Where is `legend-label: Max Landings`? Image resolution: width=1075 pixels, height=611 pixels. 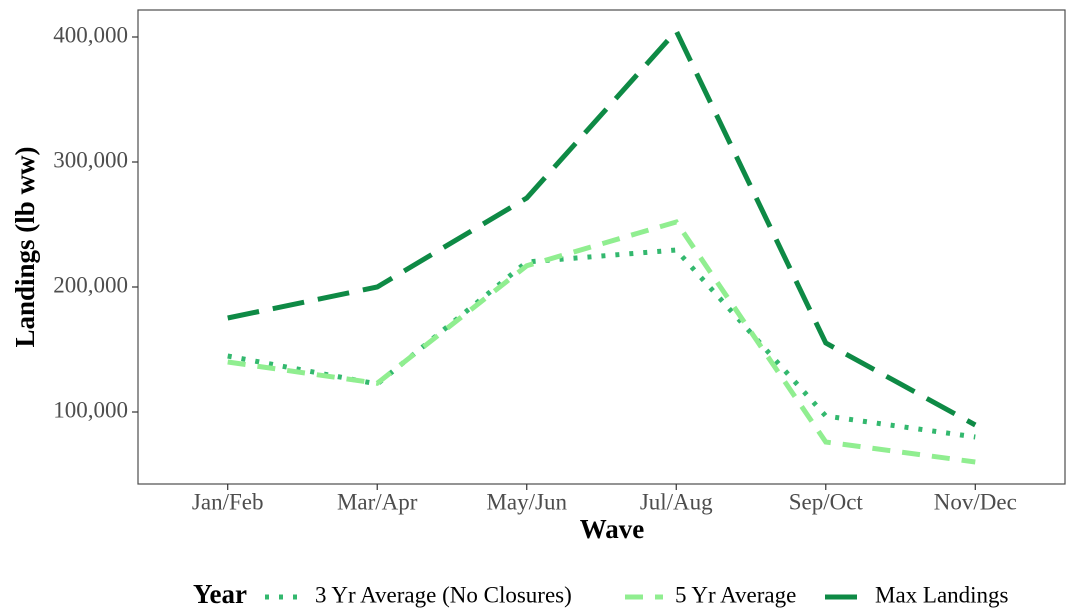 legend-label: Max Landings is located at coordinates (942, 594).